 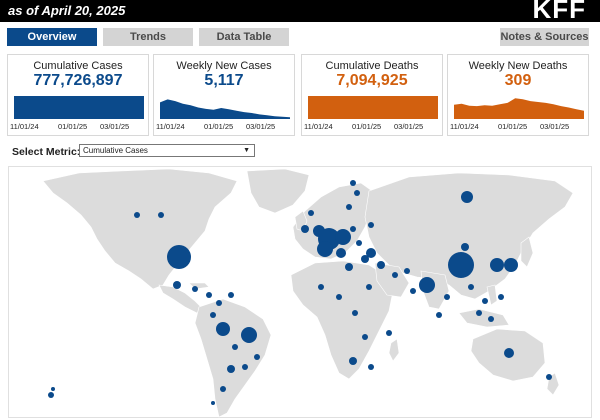 What do you see at coordinates (140, 229) in the screenshot?
I see `north-america` at bounding box center [140, 229].